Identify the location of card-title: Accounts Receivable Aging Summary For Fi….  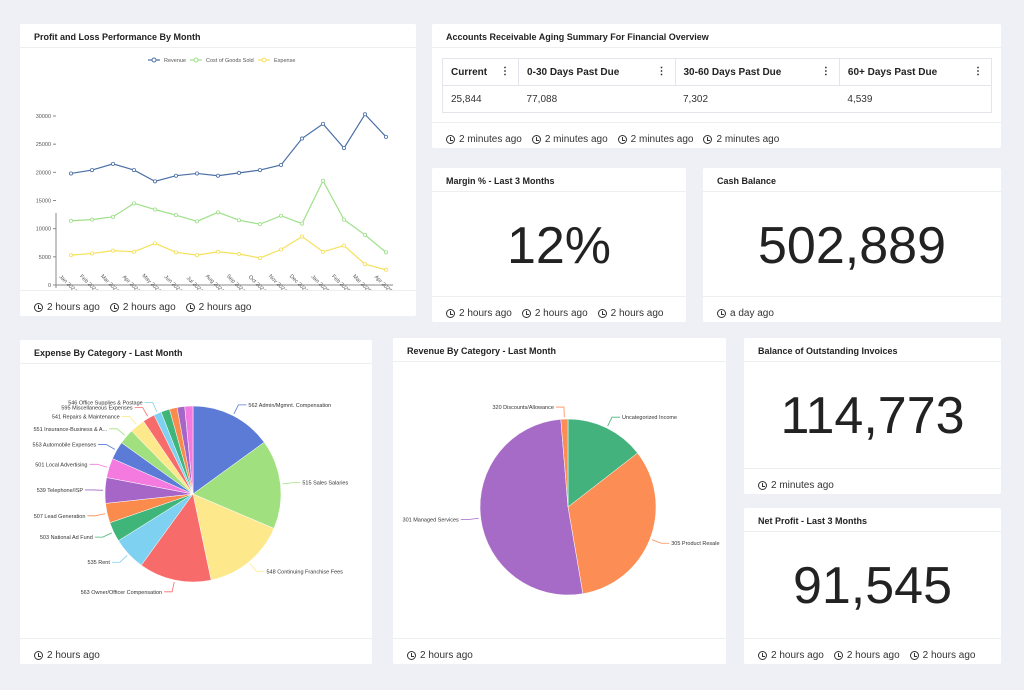
(716, 36).